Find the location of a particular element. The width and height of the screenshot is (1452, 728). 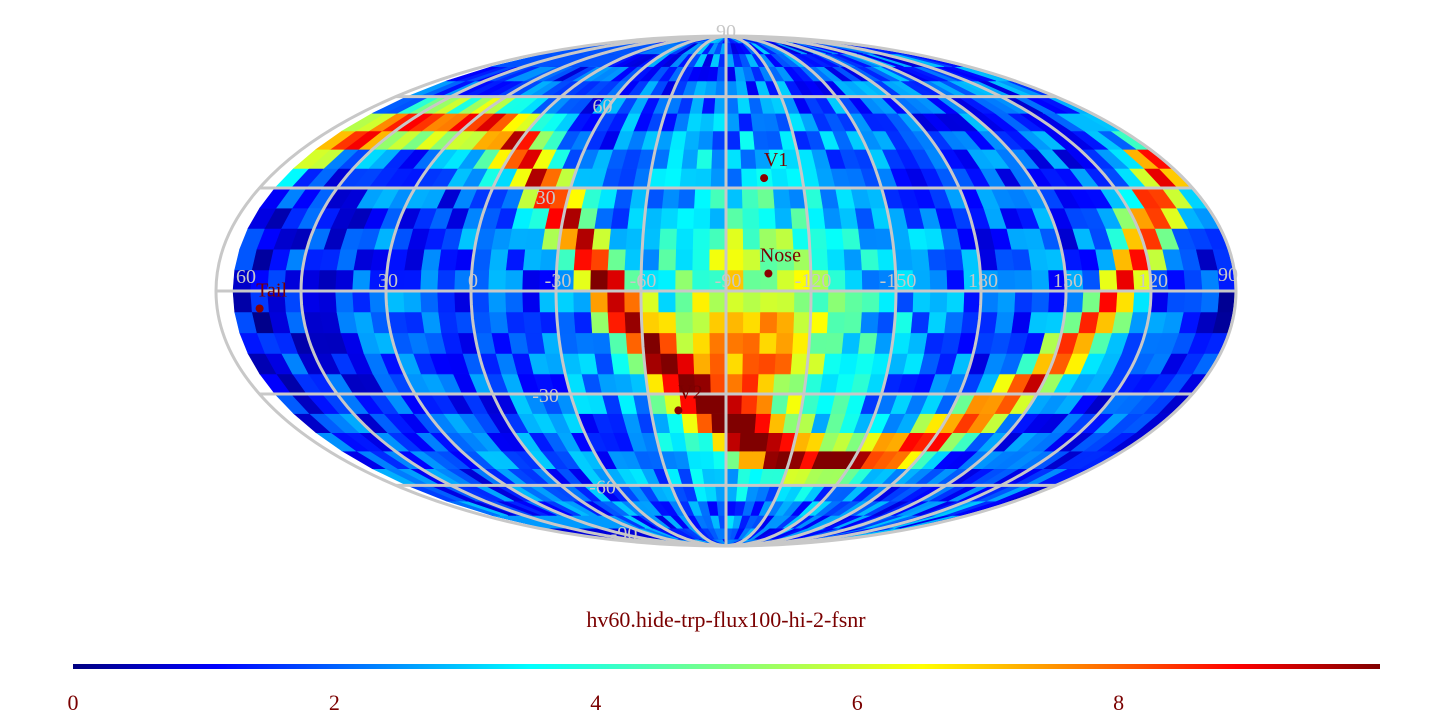

longitude-label: -30 is located at coordinates (558, 281).